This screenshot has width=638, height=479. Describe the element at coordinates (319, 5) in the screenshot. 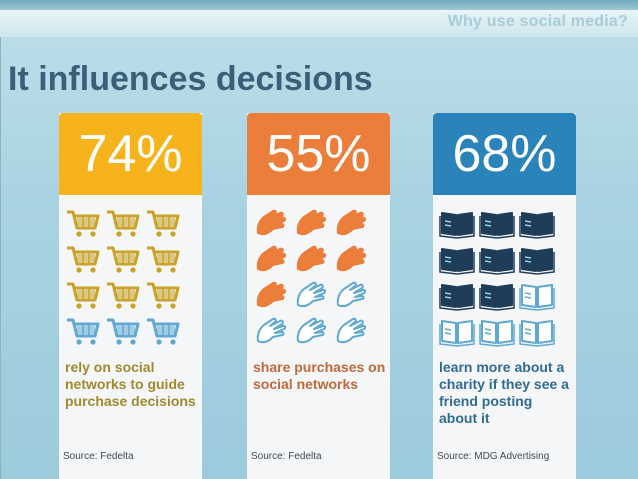

I see `top-bar` at that location.